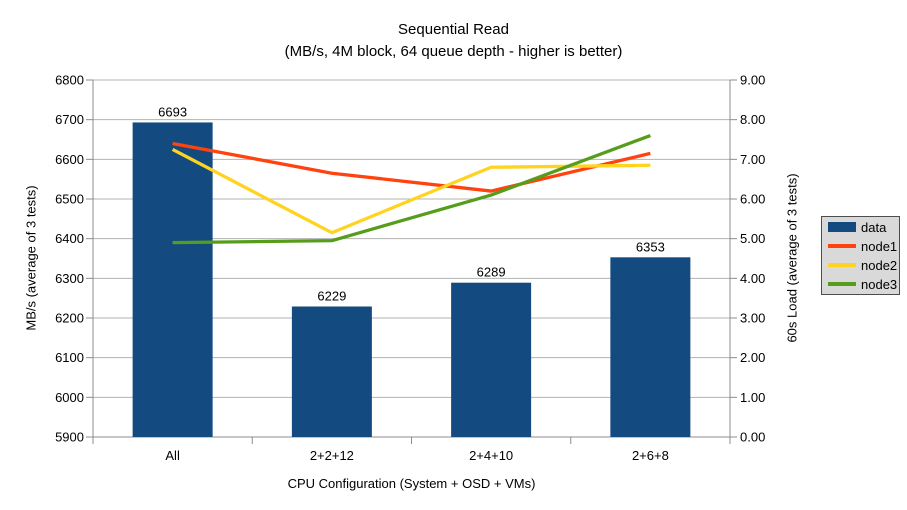 The height and width of the screenshot is (510, 907). Describe the element at coordinates (69, 119) in the screenshot. I see `y-left-tick-label: 6700` at that location.